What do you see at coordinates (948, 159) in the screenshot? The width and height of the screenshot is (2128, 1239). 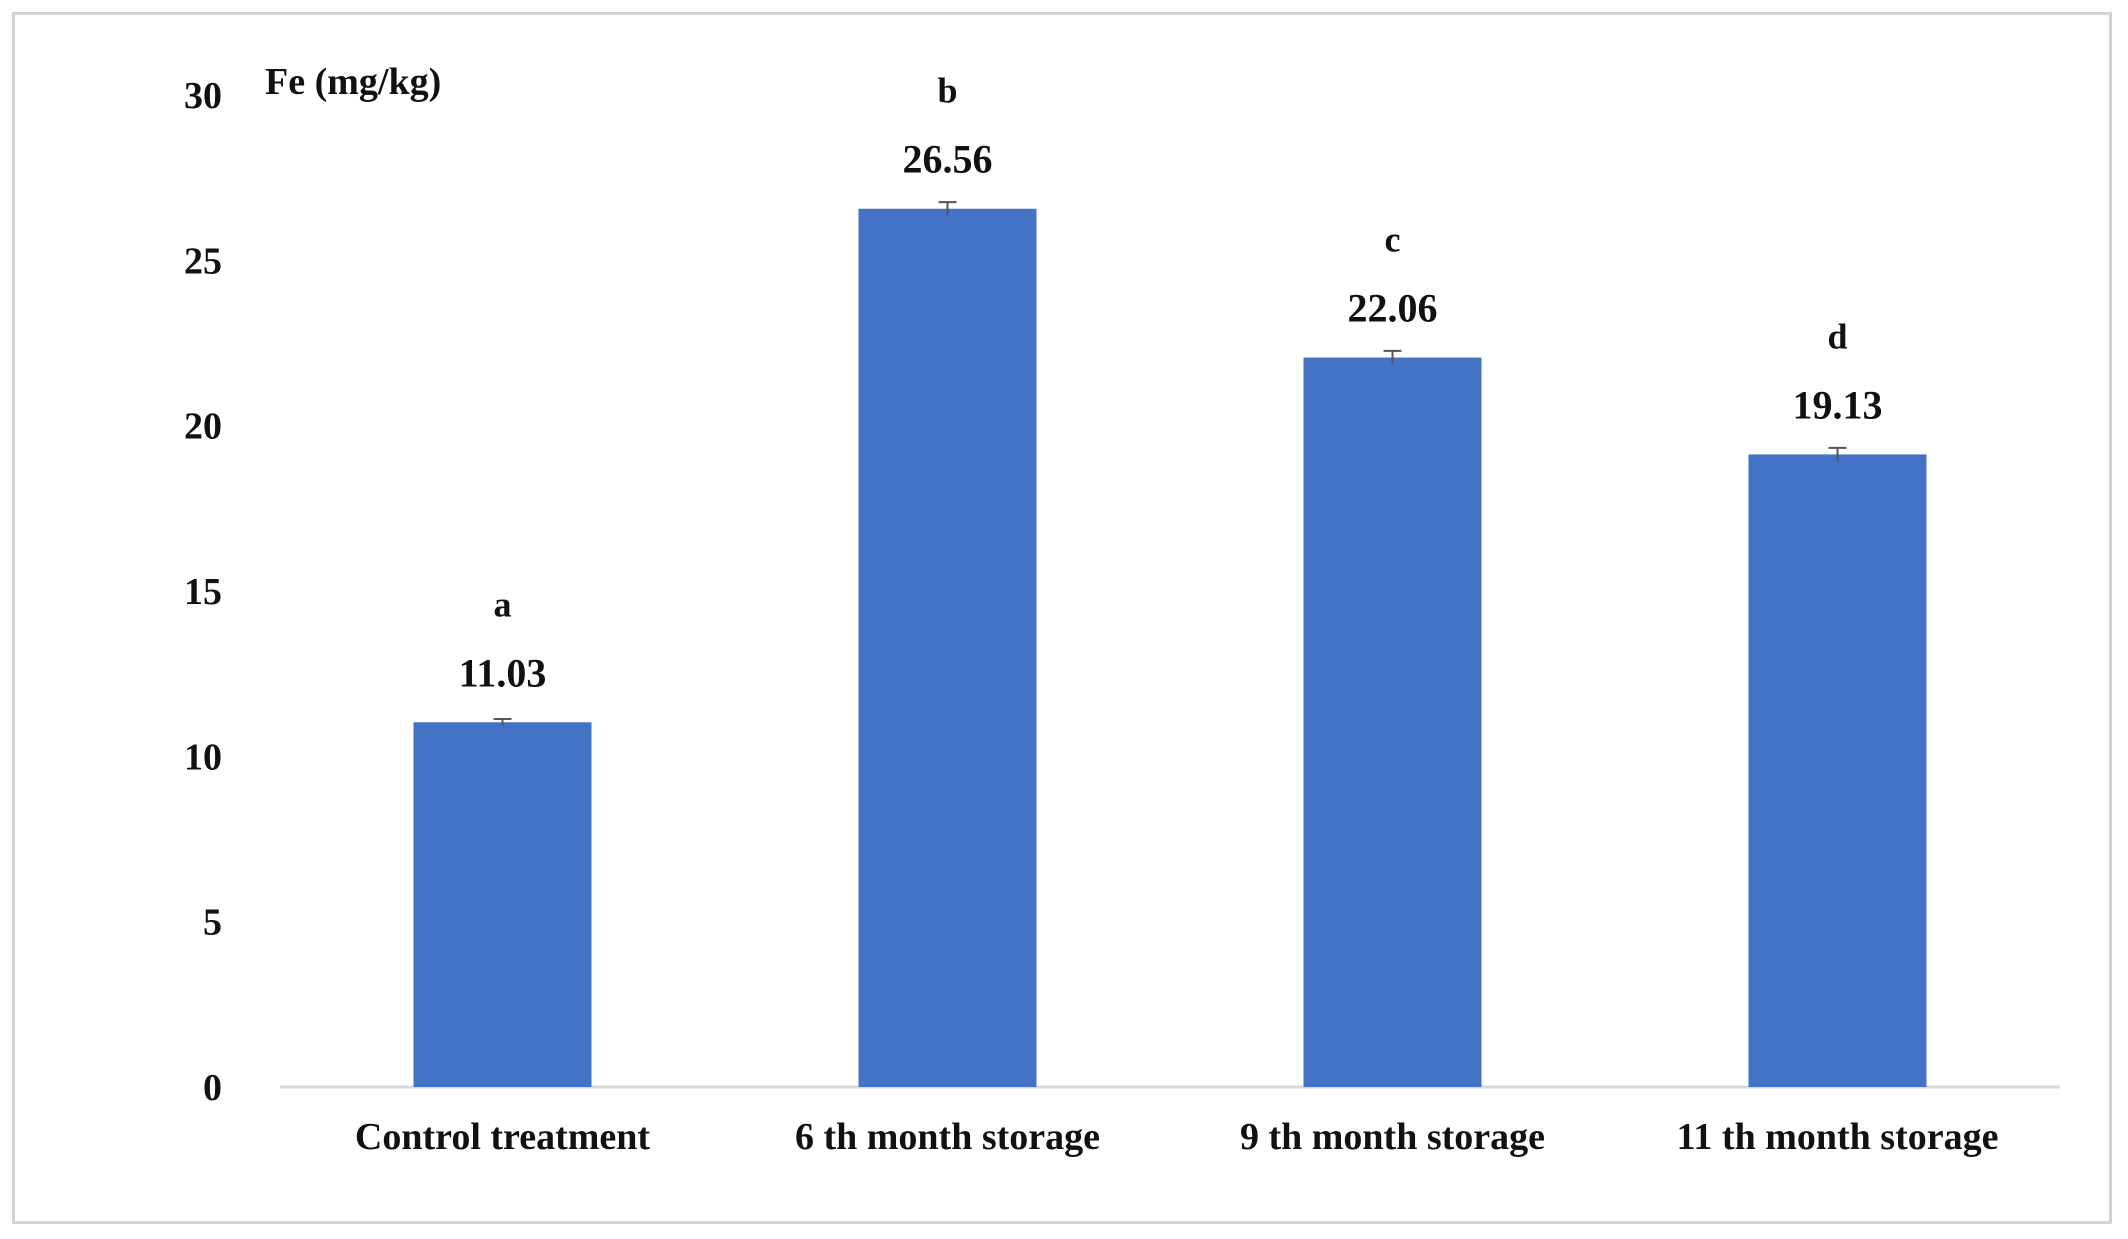 I see `data-label: 26.56` at bounding box center [948, 159].